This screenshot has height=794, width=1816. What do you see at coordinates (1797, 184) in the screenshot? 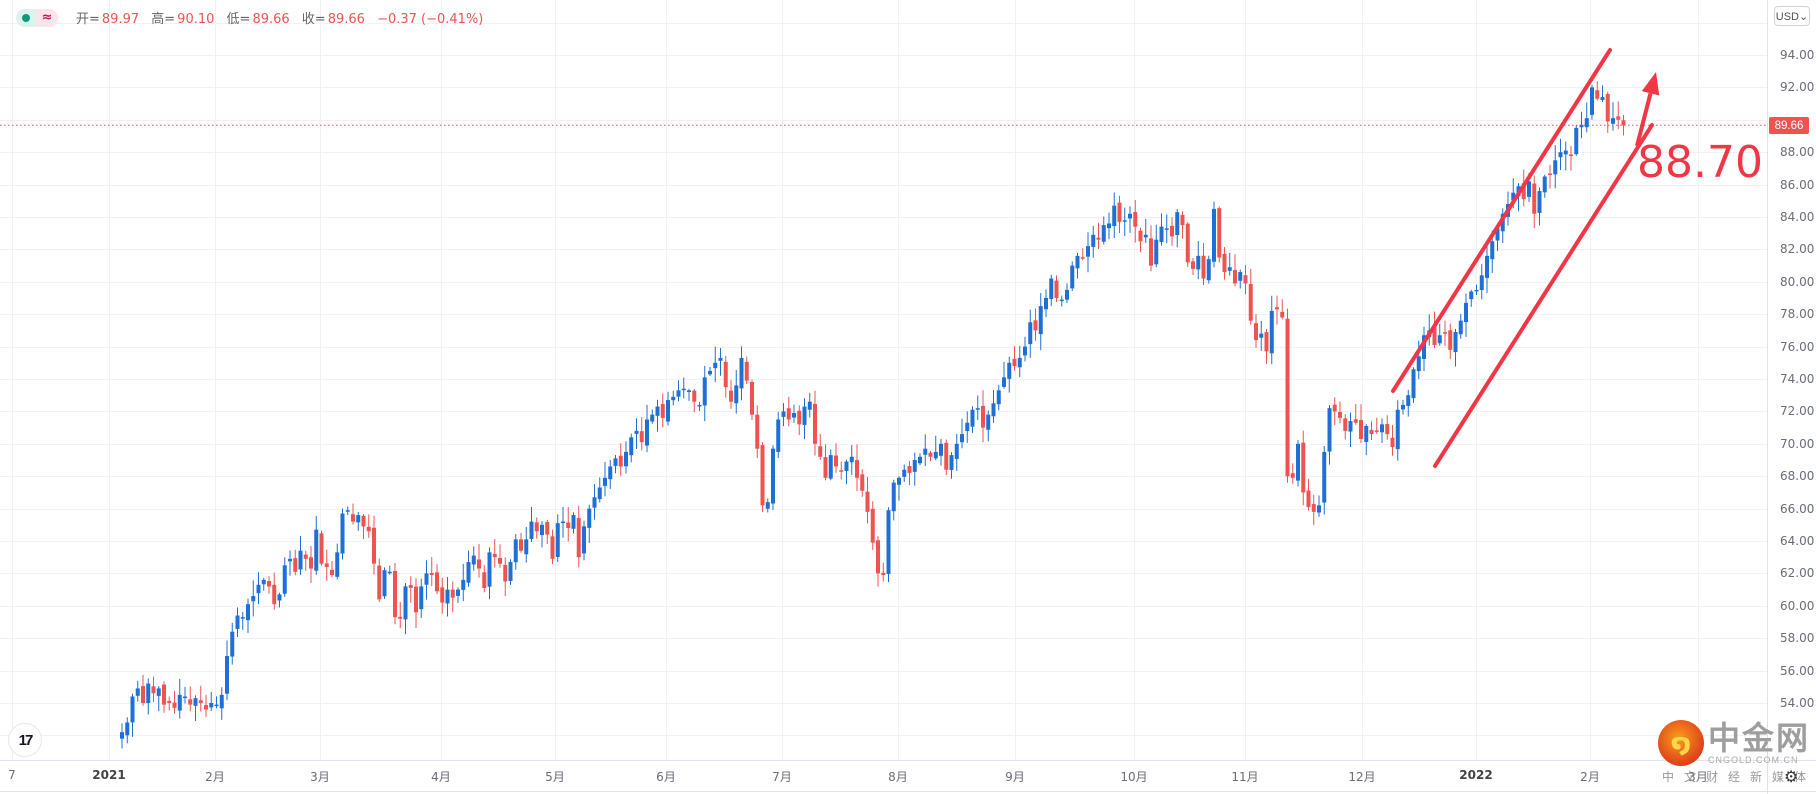
I see `price-tick-label: 86.00` at bounding box center [1797, 184].